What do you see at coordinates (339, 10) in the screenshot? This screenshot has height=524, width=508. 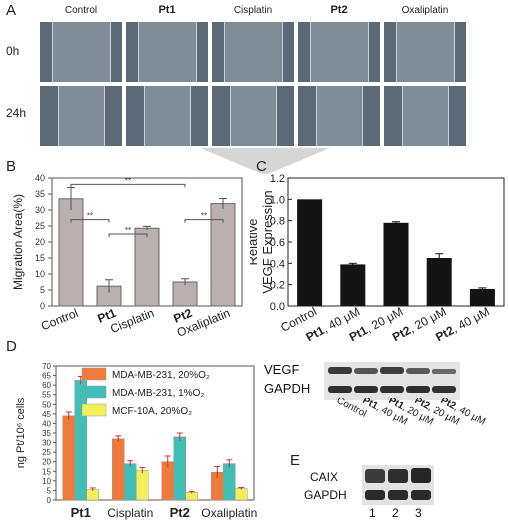 I see `col-head-pt2: Pt2` at bounding box center [339, 10].